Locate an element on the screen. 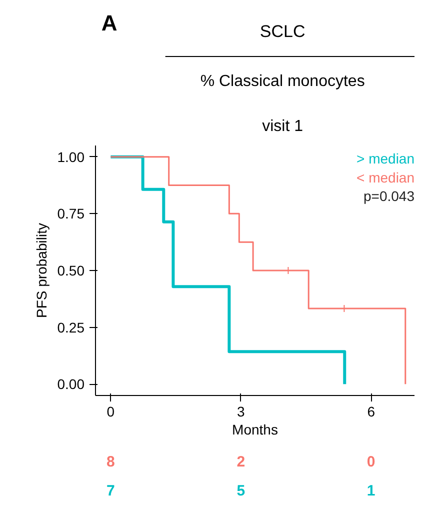 Image resolution: width=434 pixels, height=513 pixels. y-tick-label: 0.50 is located at coordinates (71, 270).